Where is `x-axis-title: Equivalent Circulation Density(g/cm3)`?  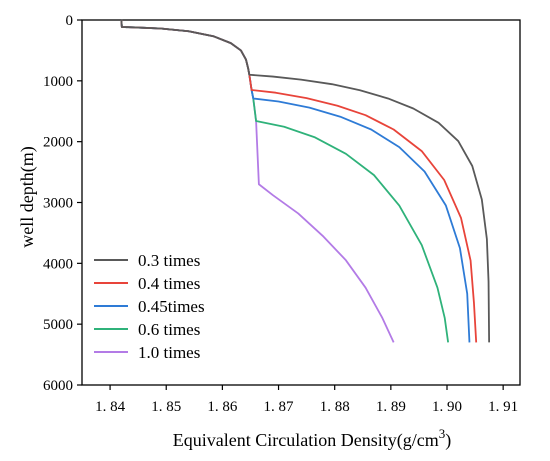
x-axis-title: Equivalent Circulation Density(g/cm3) is located at coordinates (312, 438).